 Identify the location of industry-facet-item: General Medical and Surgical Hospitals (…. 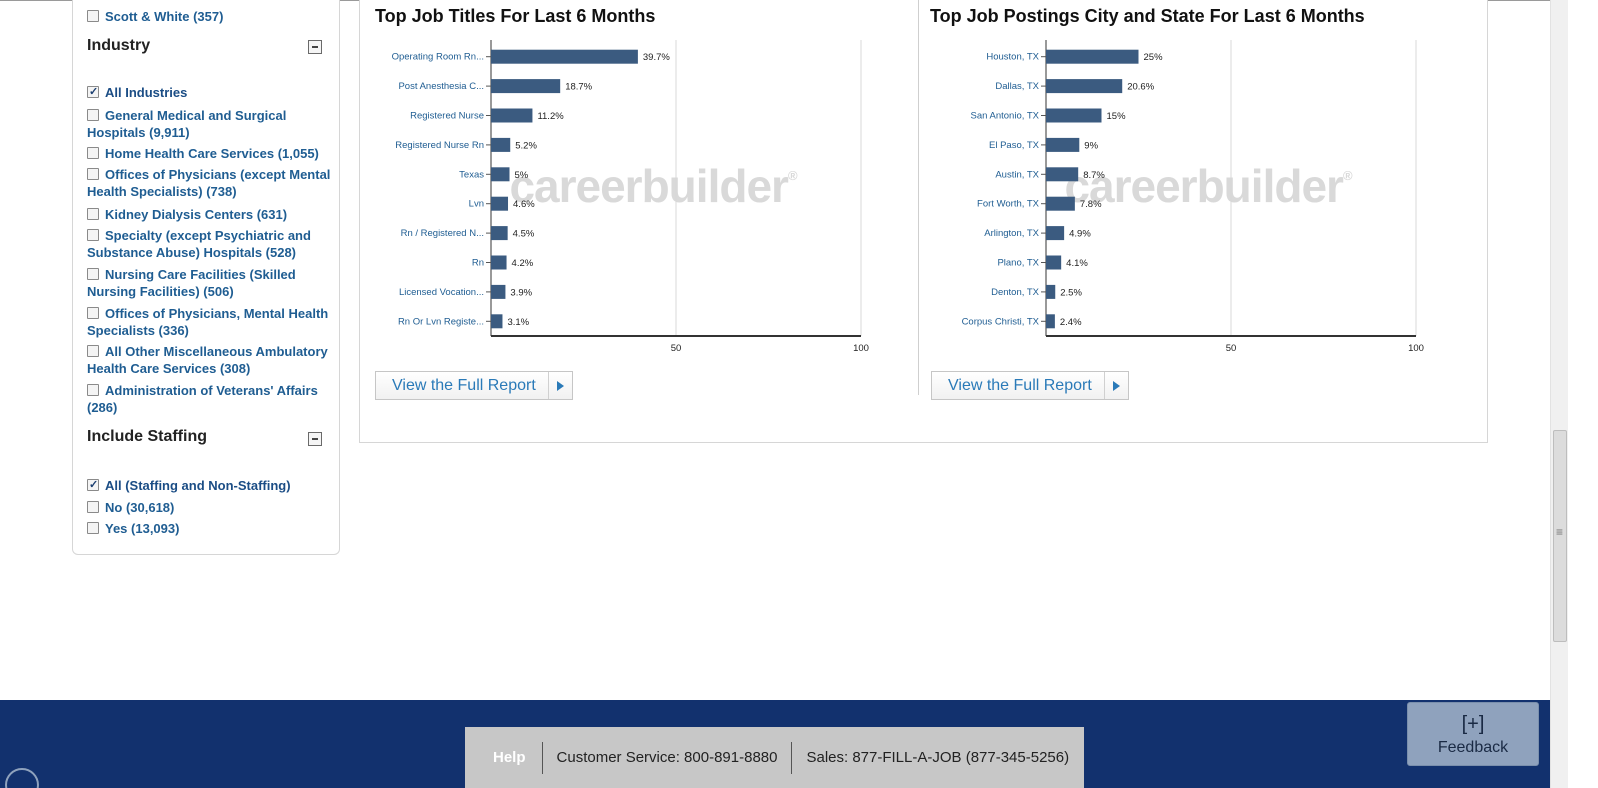
(211, 124).